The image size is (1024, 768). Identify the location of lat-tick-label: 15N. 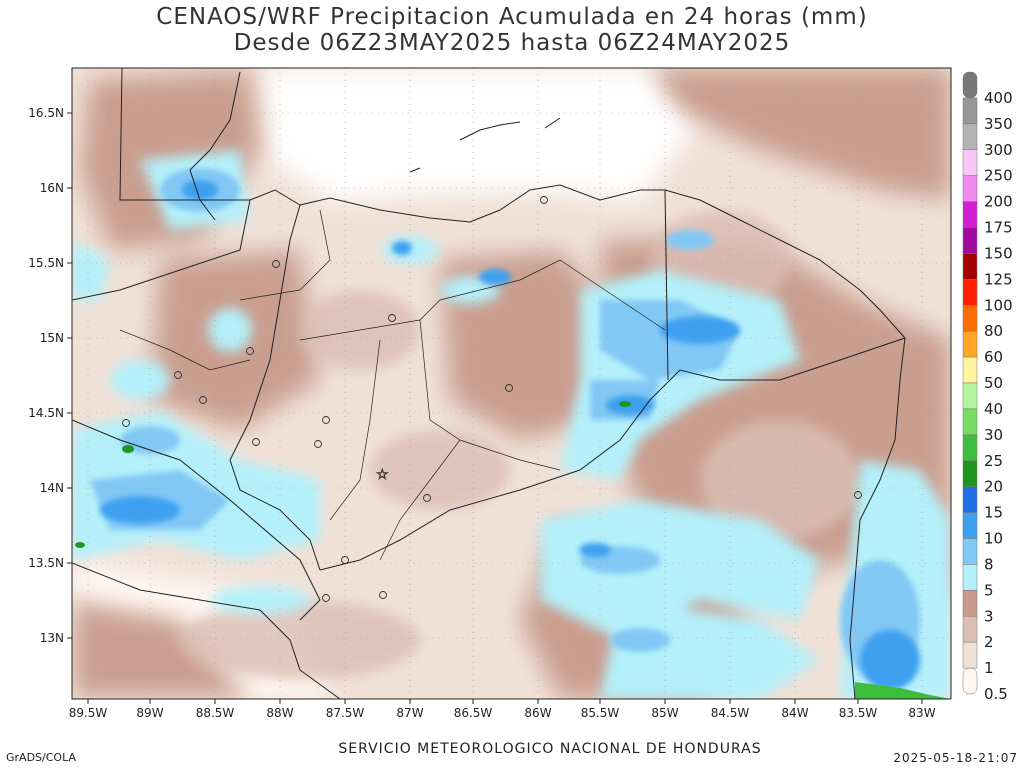
(52, 338).